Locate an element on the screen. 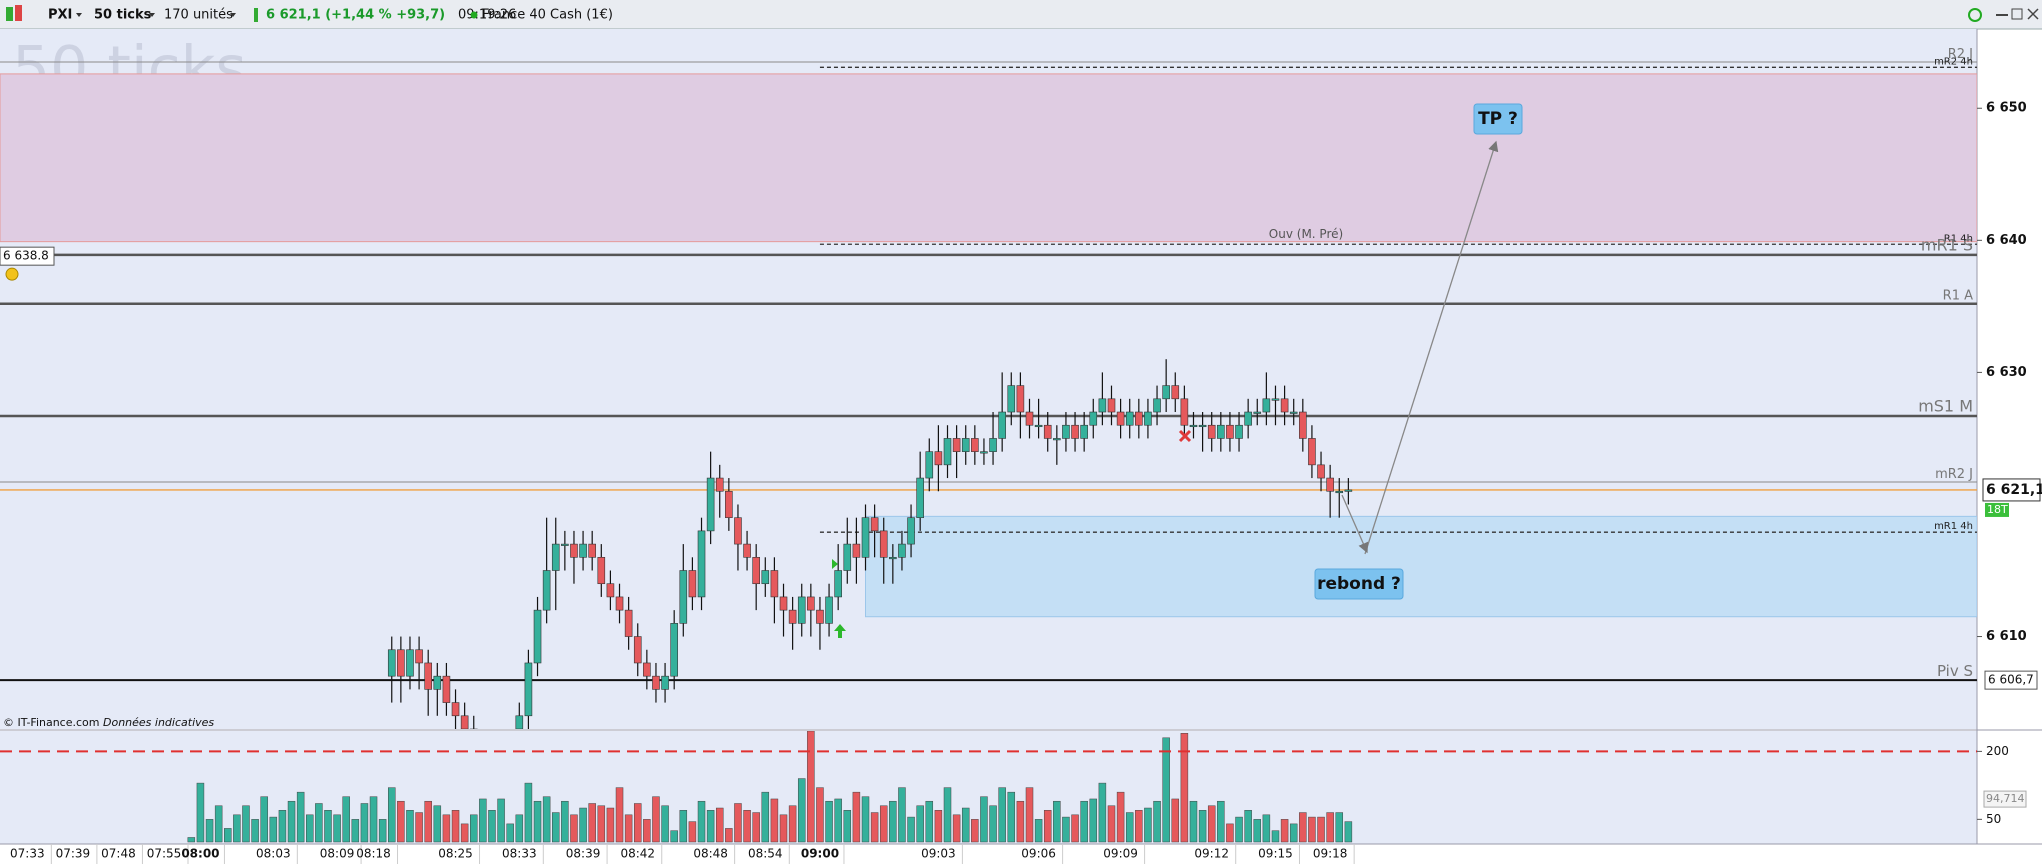 Image resolution: width=2042 pixels, height=864 pixels. annotation-arrow is located at coordinates (1355, 524).